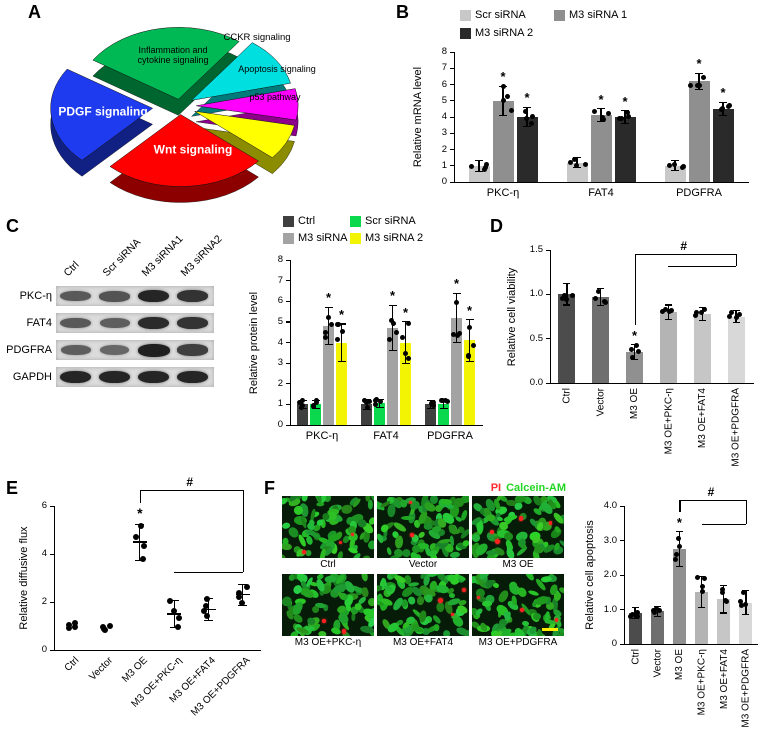  Describe the element at coordinates (275, 97) in the screenshot. I see `pie-slice-label: p53 pathway` at that location.